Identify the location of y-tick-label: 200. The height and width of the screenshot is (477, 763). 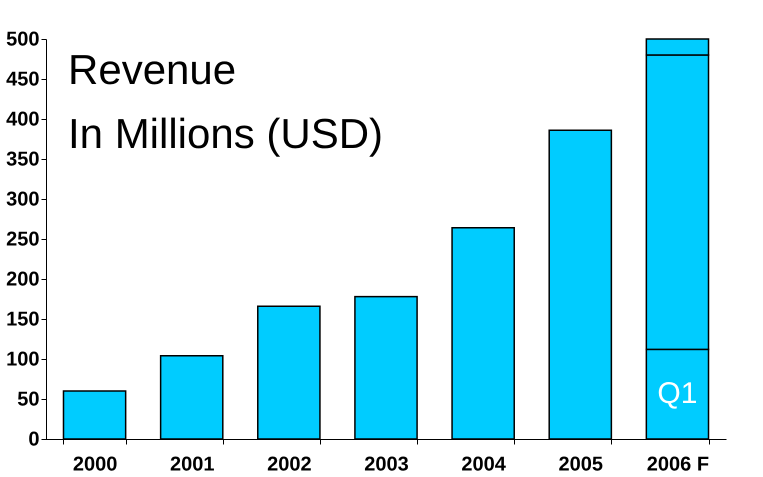
(23, 279).